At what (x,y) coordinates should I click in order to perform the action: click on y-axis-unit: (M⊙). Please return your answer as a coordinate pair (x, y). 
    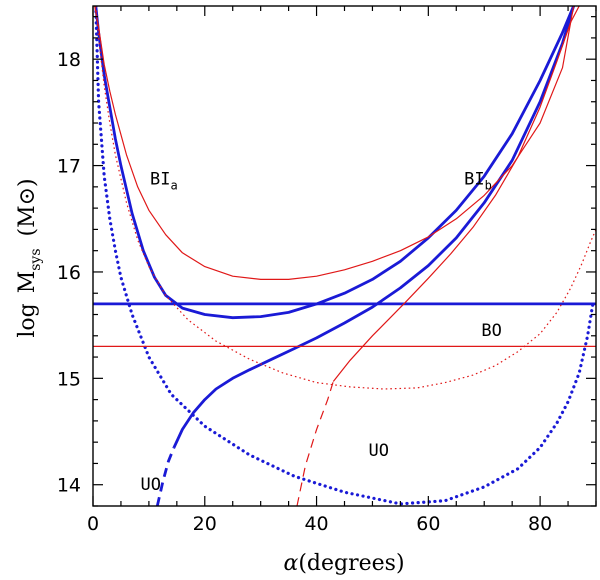
    Looking at the image, I should click on (27, 207).